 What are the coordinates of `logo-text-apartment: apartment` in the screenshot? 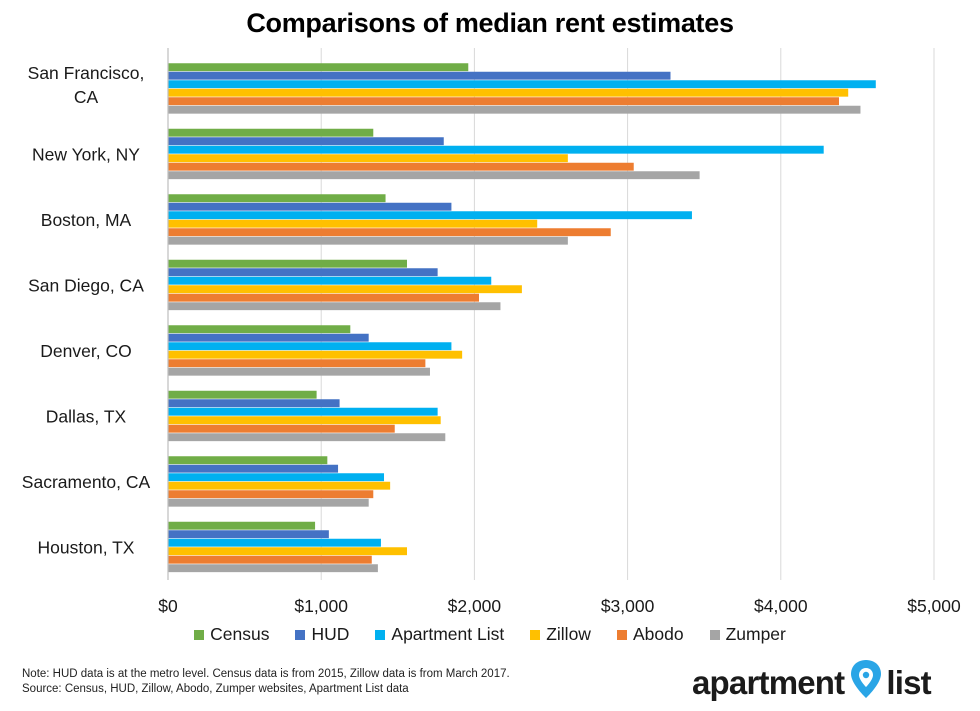 It's located at (768, 682).